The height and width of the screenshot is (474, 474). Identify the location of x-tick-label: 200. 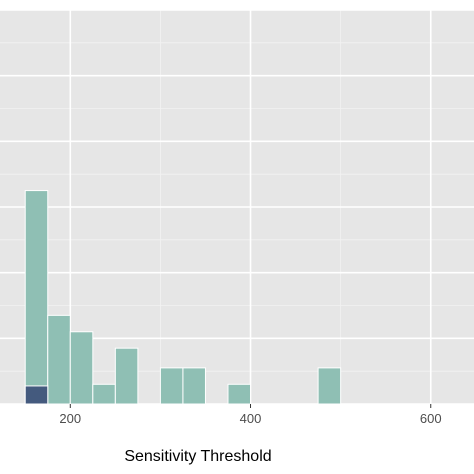
(70, 418).